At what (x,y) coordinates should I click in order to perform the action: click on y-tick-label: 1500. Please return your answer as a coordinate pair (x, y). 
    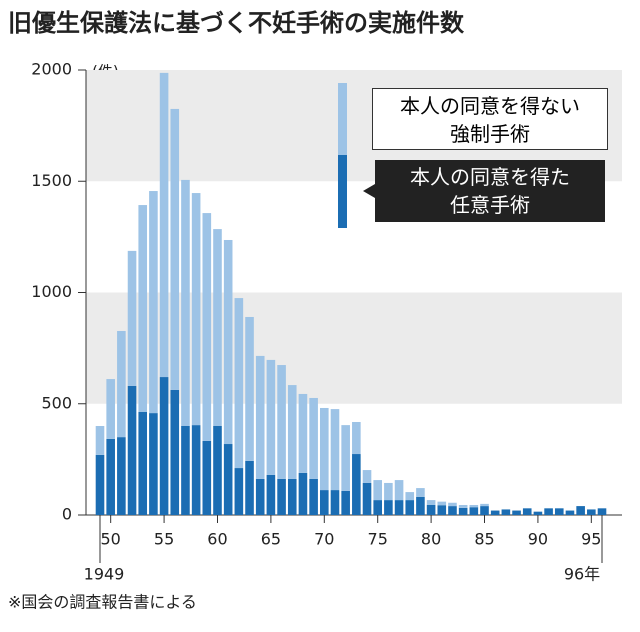
    Looking at the image, I should click on (51, 180).